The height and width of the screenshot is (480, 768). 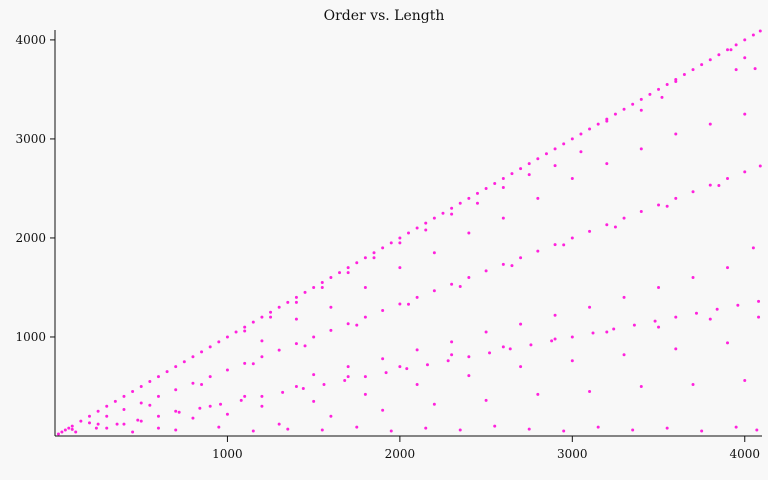 What do you see at coordinates (744, 454) in the screenshot?
I see `x-tick-label: 4000` at bounding box center [744, 454].